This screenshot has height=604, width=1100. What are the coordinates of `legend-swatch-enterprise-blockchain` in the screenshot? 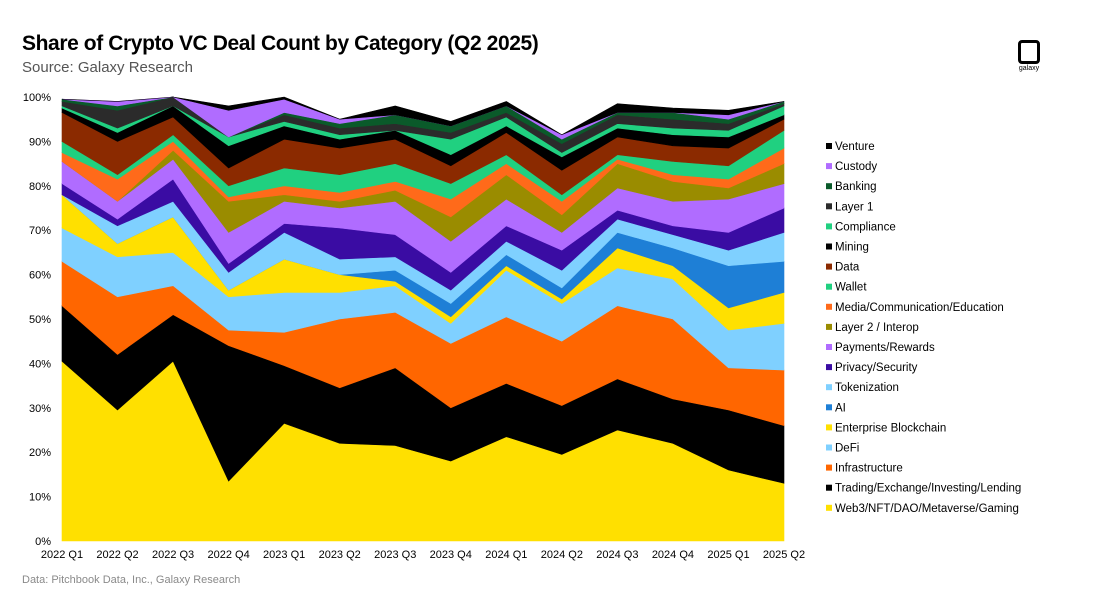 It's located at (829, 427).